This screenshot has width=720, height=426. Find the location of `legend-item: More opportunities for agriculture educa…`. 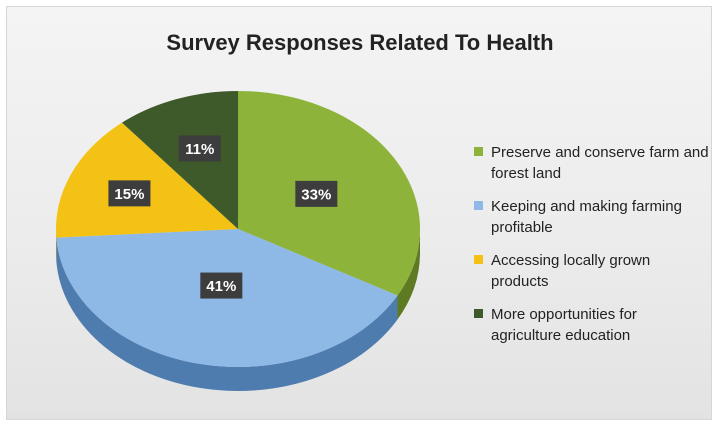

legend-item: More opportunities for agriculture educa… is located at coordinates (592, 325).